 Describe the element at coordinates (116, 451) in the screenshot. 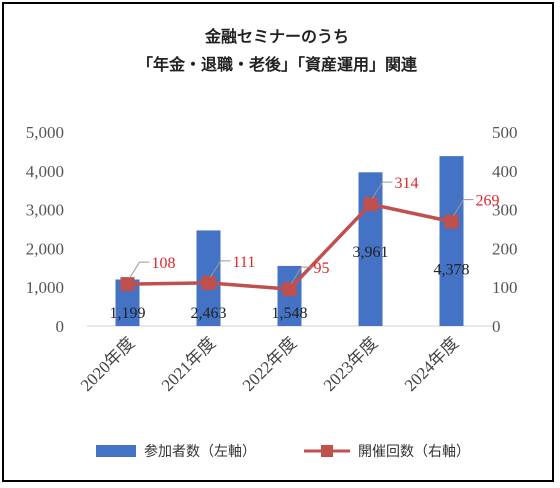

I see `legend-bar-swatch` at that location.